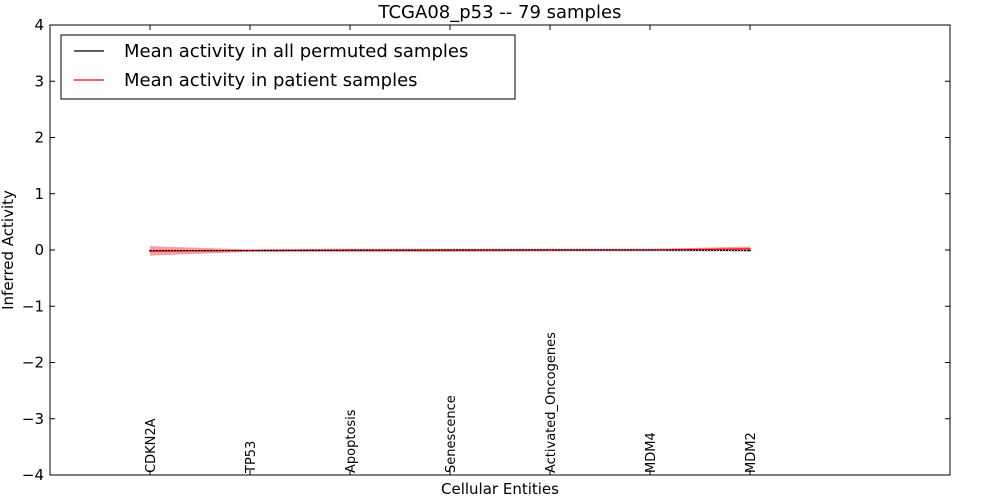 The width and height of the screenshot is (1000, 504). I want to click on point-permuted, so click(750, 250).